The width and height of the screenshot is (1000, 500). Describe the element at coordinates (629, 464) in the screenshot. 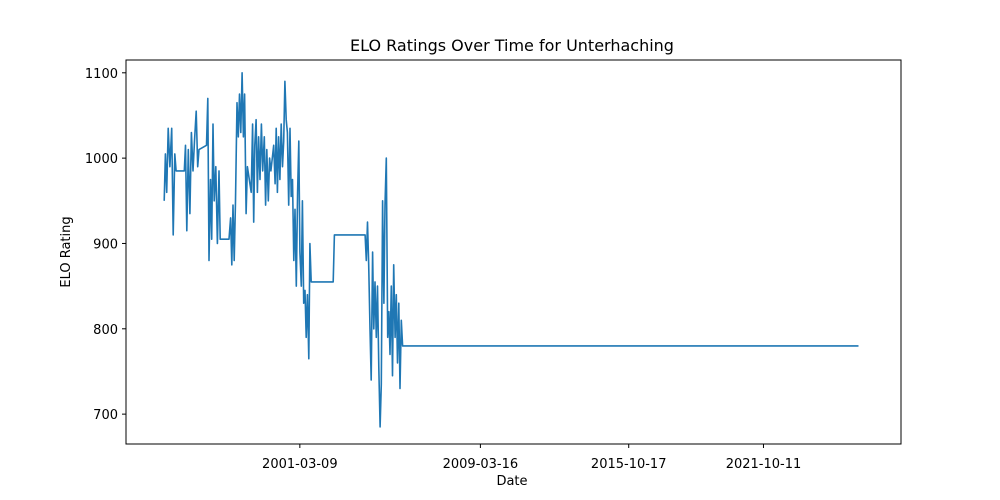

I see `x-tick-label: 2015-10-17` at that location.